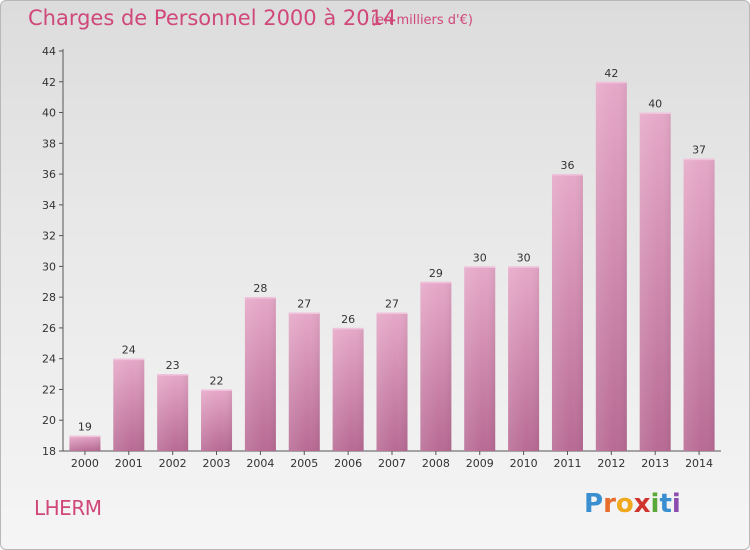  What do you see at coordinates (567, 463) in the screenshot?
I see `x-tick-label: 2011` at bounding box center [567, 463].